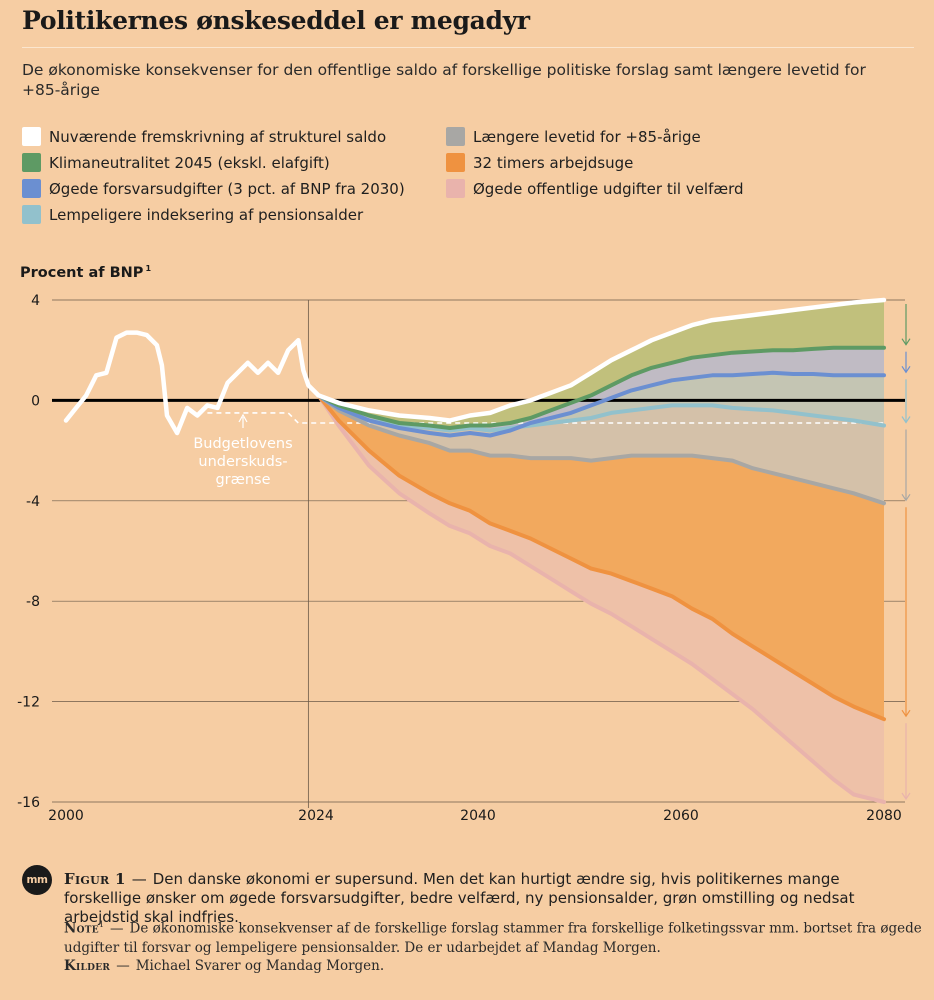 The width and height of the screenshot is (934, 1000). I want to click on sources-text: Kilder — Michael Svarer og Mandag Morgen., so click(224, 966).